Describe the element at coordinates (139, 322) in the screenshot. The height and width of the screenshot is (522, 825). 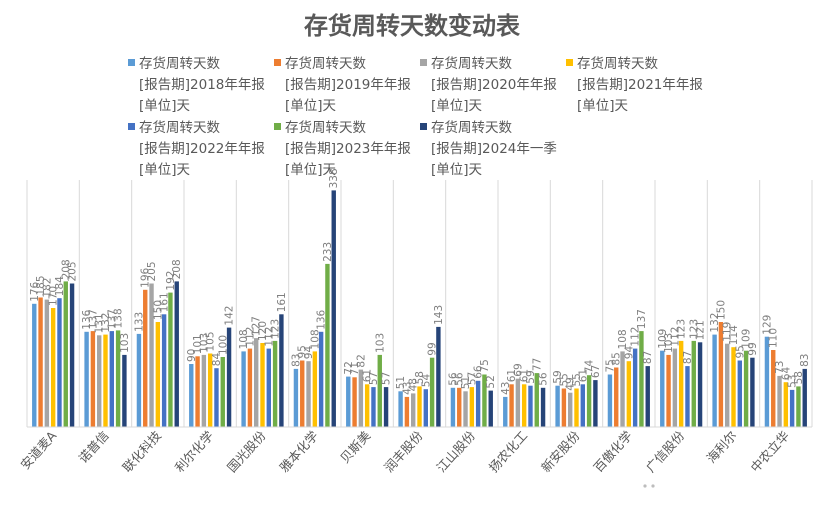
I see `data-label: 133` at that location.